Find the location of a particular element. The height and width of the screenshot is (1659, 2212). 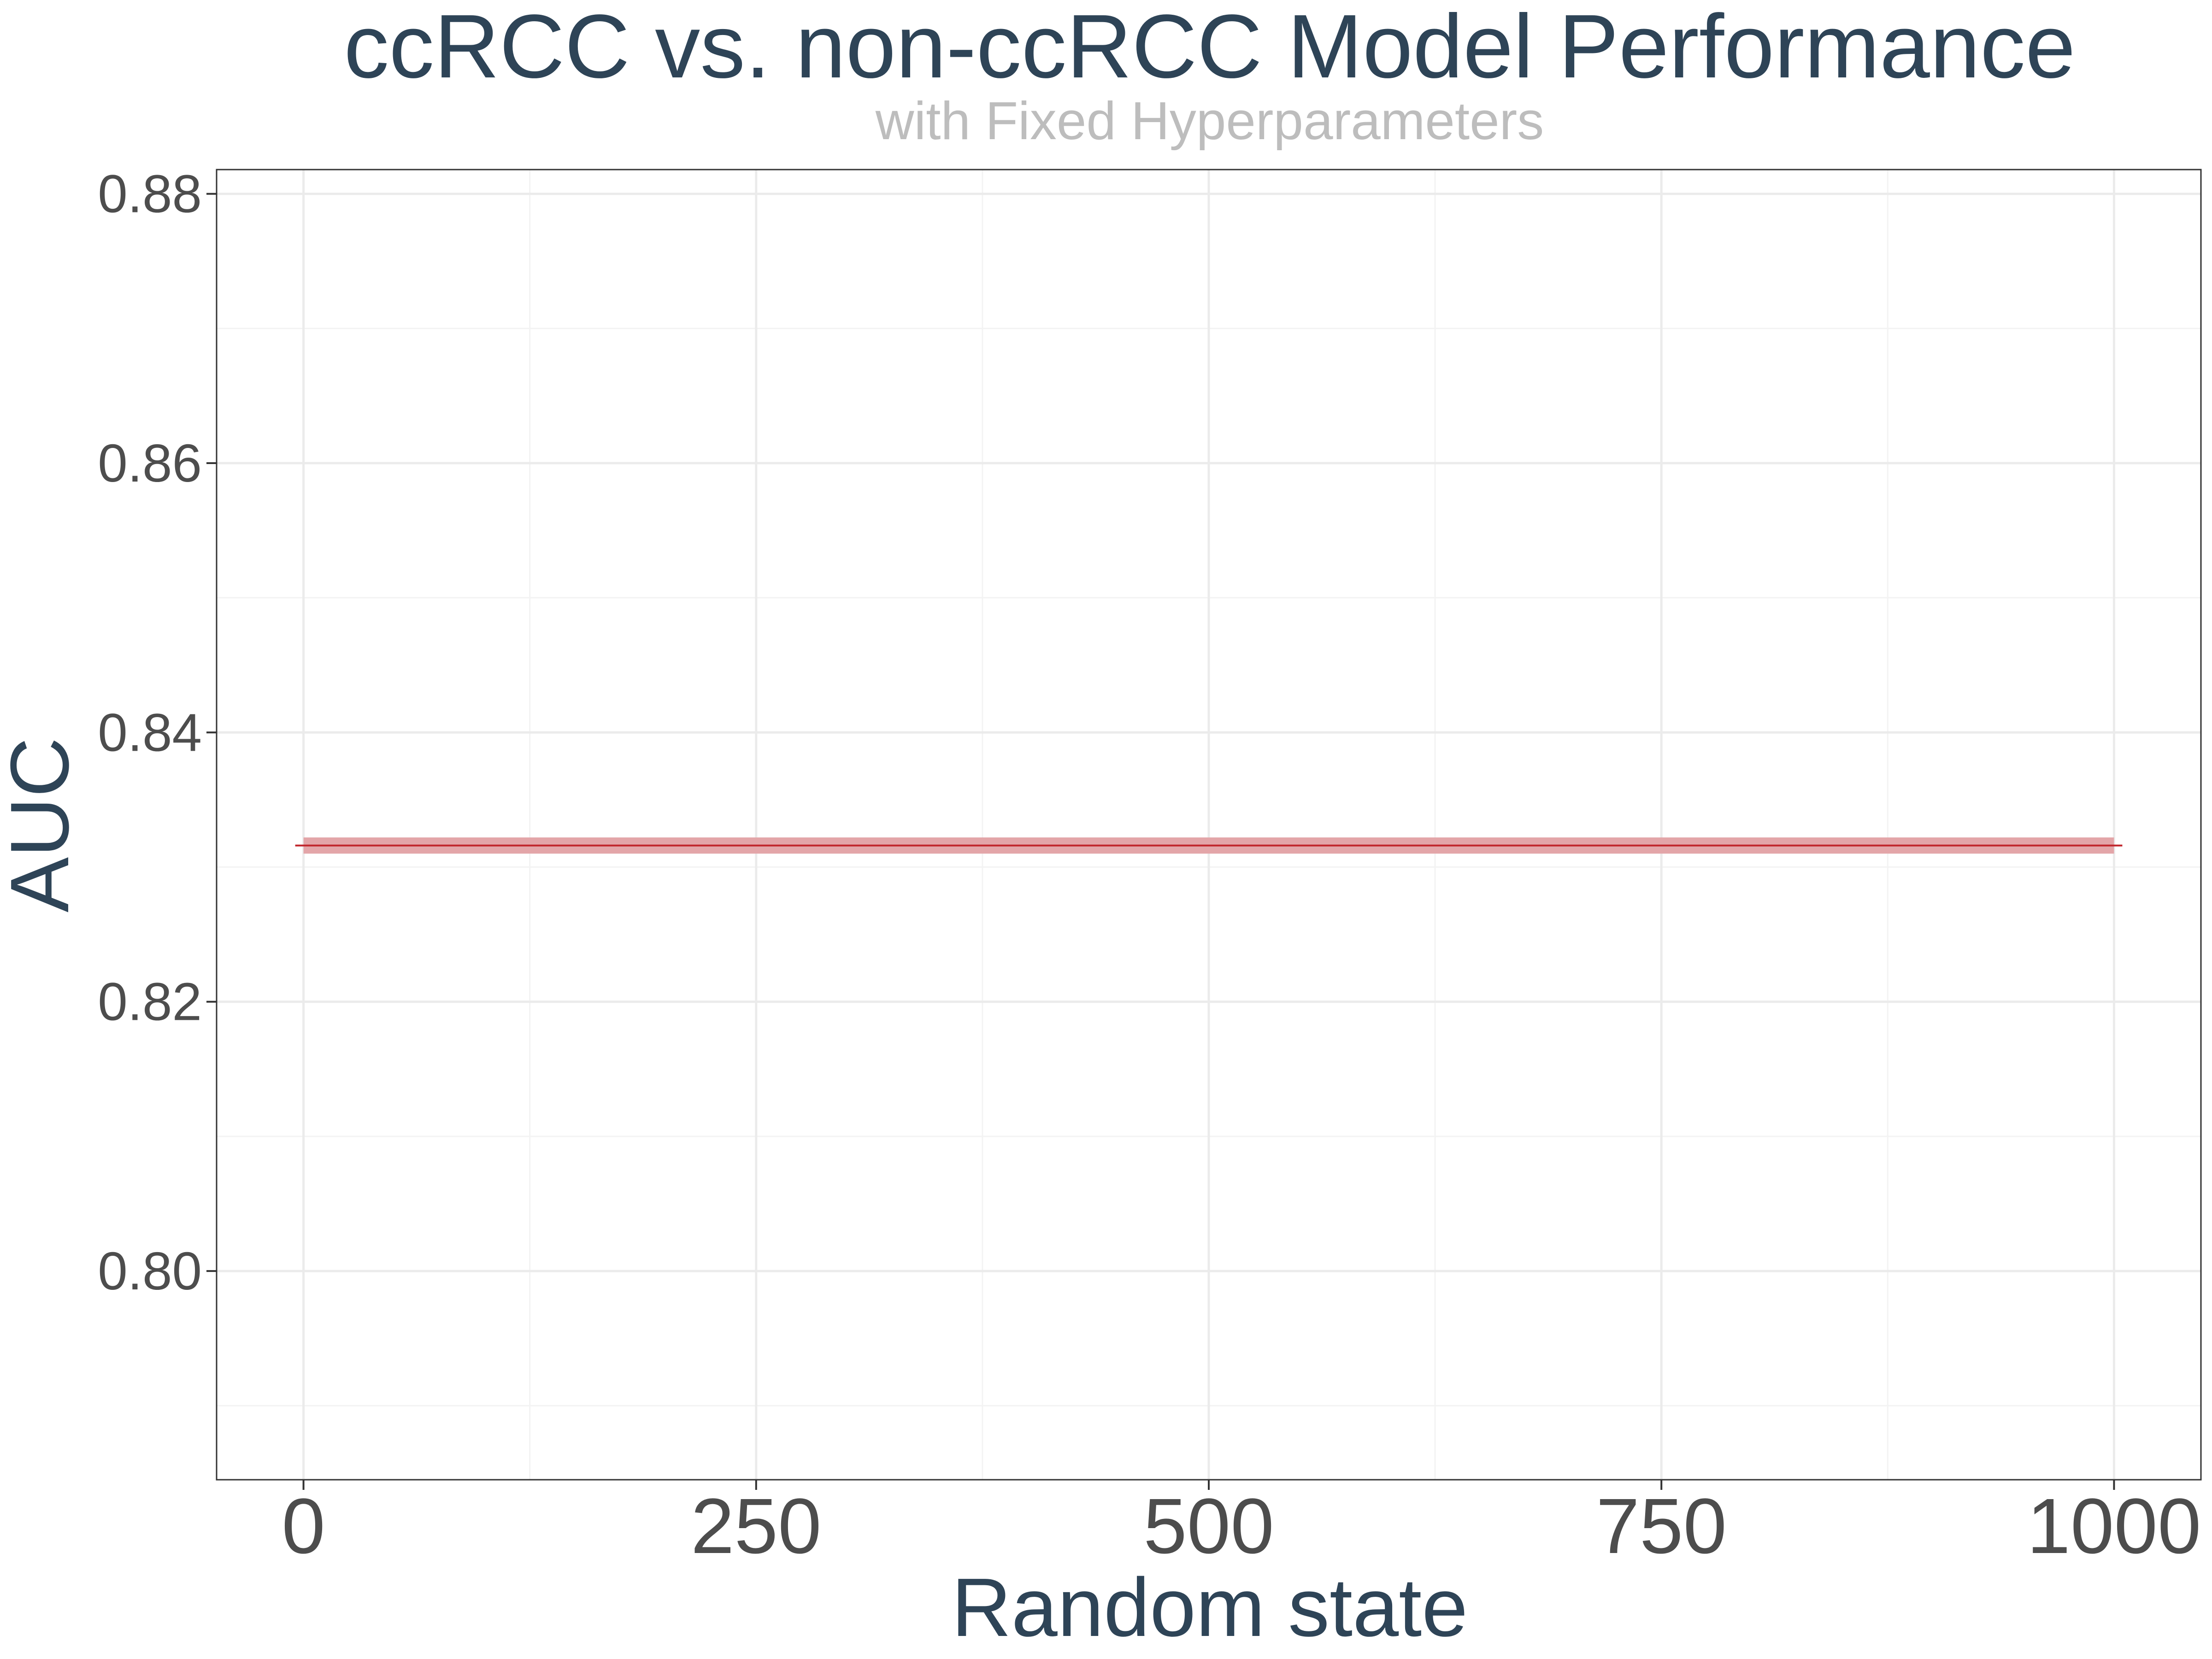

y-tick-label: 0.84 is located at coordinates (150, 732).